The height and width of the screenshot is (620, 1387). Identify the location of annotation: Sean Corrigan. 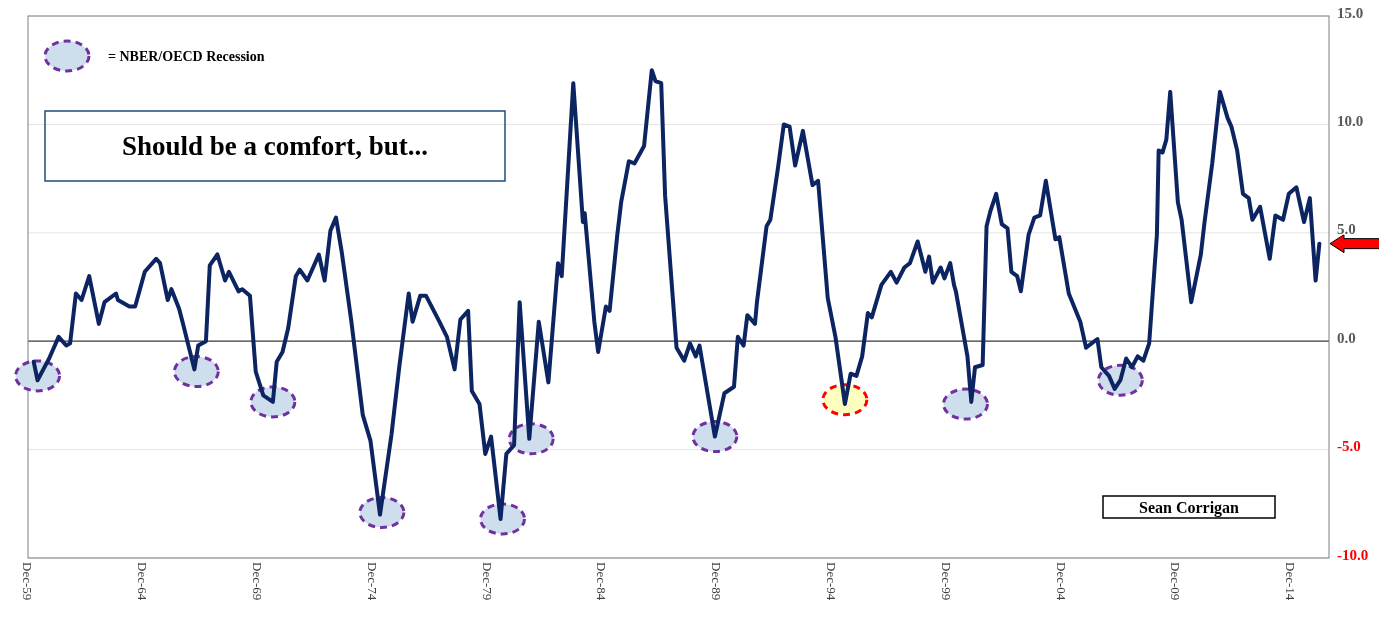
(1189, 507).